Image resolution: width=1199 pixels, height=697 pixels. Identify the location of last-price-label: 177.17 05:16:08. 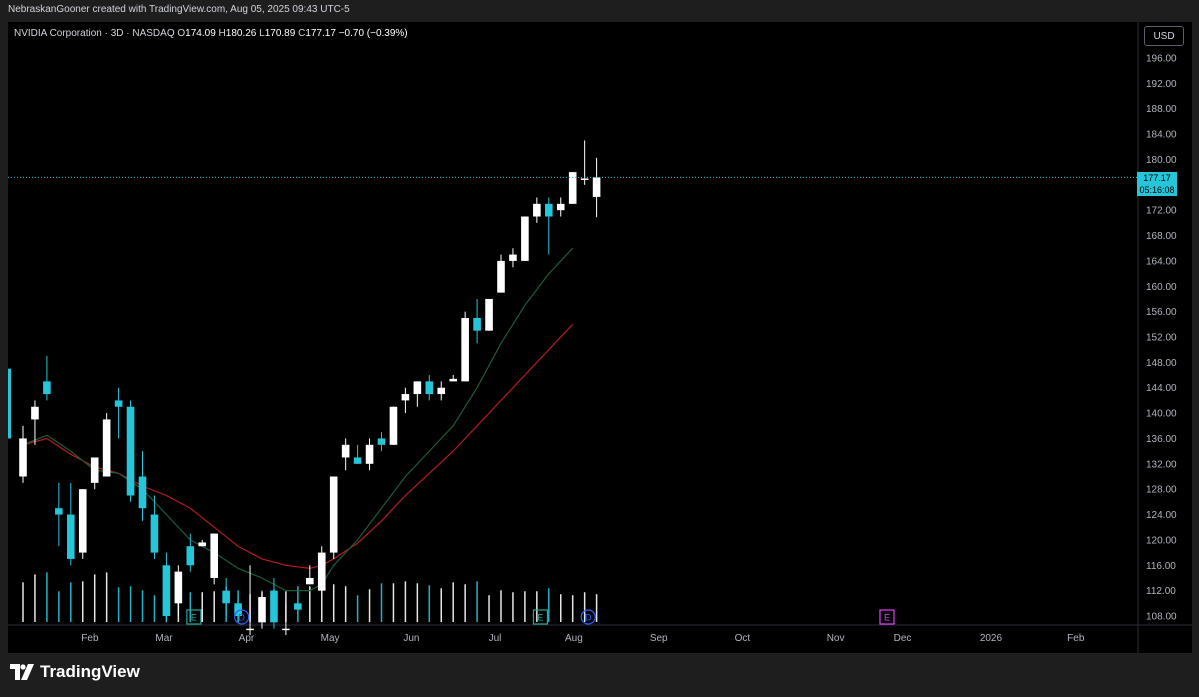
(1157, 184).